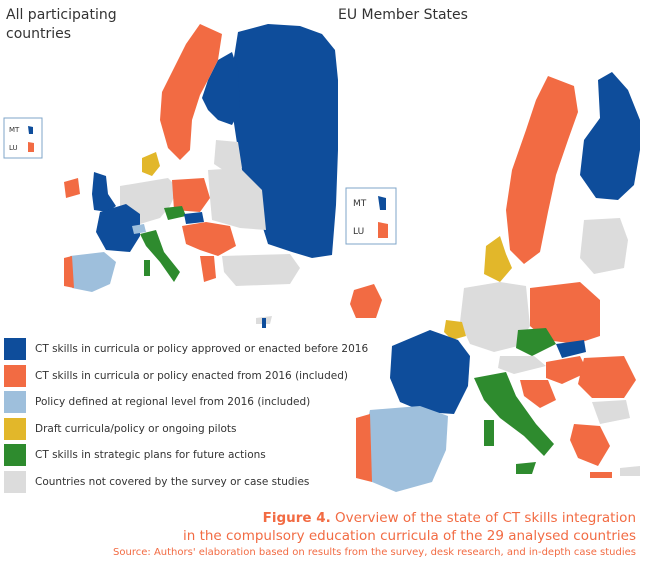 The width and height of the screenshot is (649, 574). What do you see at coordinates (383, 230) in the screenshot?
I see `right-inset-lu-shape` at bounding box center [383, 230].